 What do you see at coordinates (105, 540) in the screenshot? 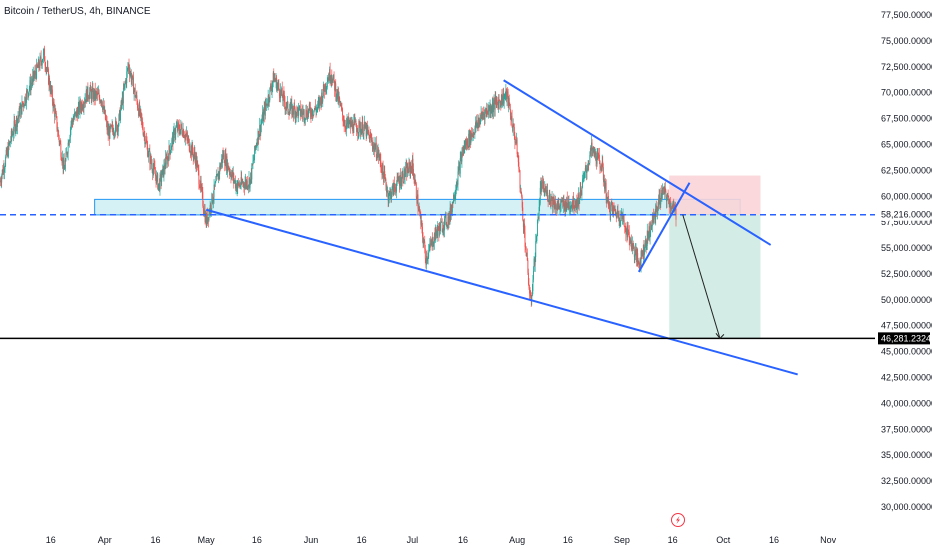
I see `x-tick-label: Apr` at bounding box center [105, 540].